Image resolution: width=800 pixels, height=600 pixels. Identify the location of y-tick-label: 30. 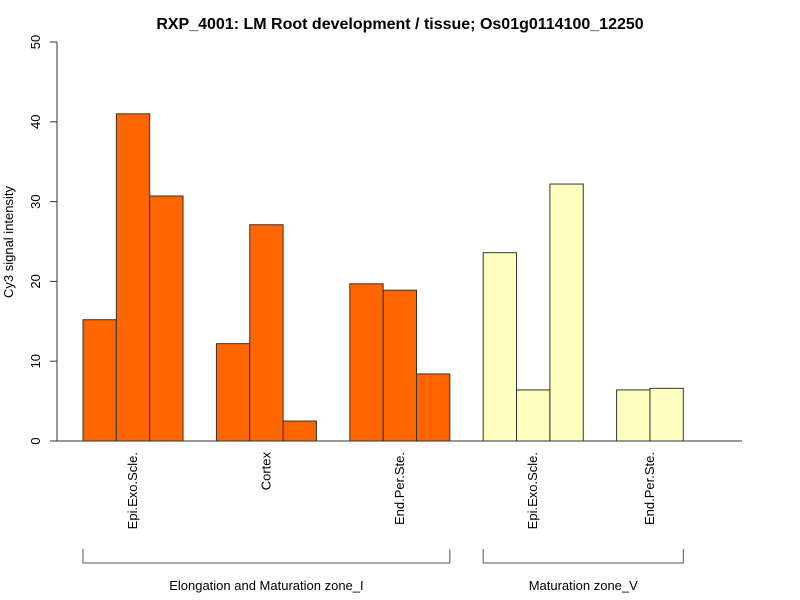
(35, 201).